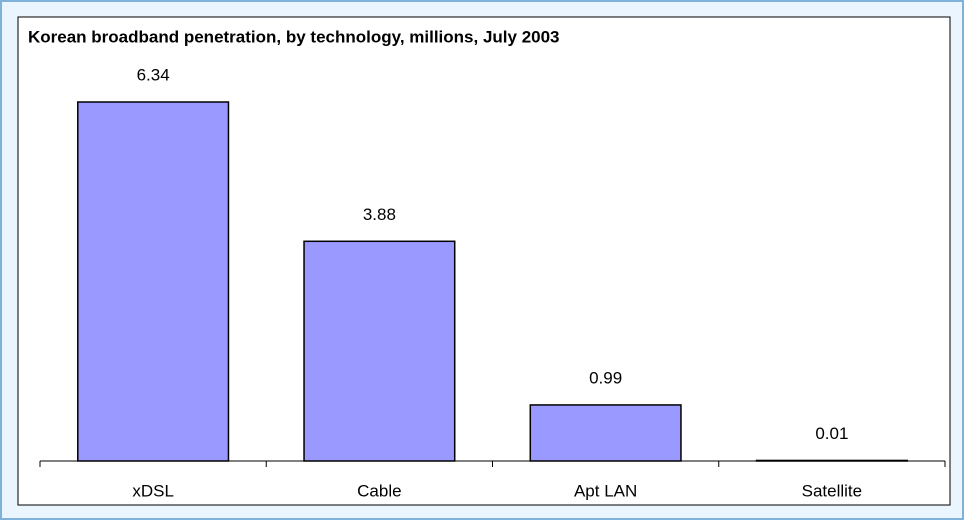  I want to click on data-label: 6.34, so click(153, 74).